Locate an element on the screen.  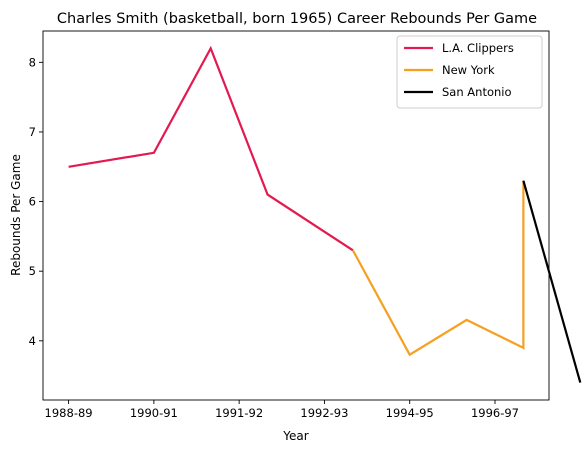
legend-label-0: L.A. Clippers is located at coordinates (478, 48).